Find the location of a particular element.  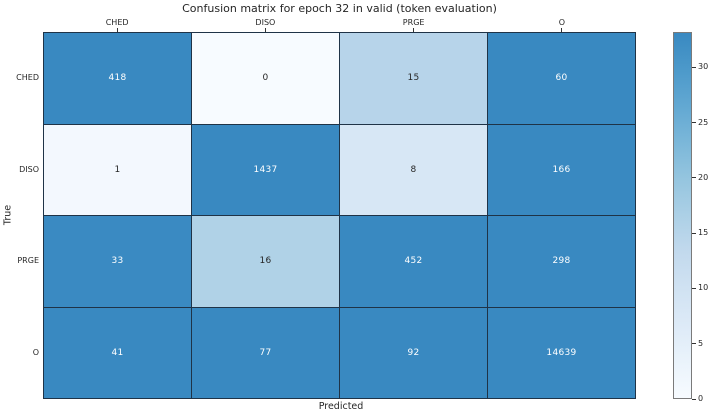

x-tick-label: CHED is located at coordinates (117, 22).